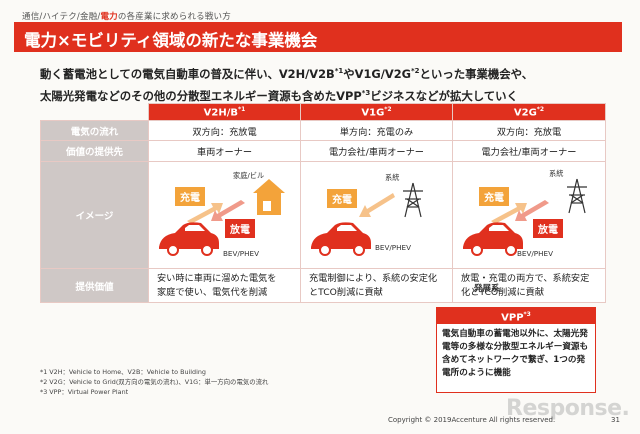 The image size is (640, 434). I want to click on lead-footnote-3: *3, so click(366, 92).